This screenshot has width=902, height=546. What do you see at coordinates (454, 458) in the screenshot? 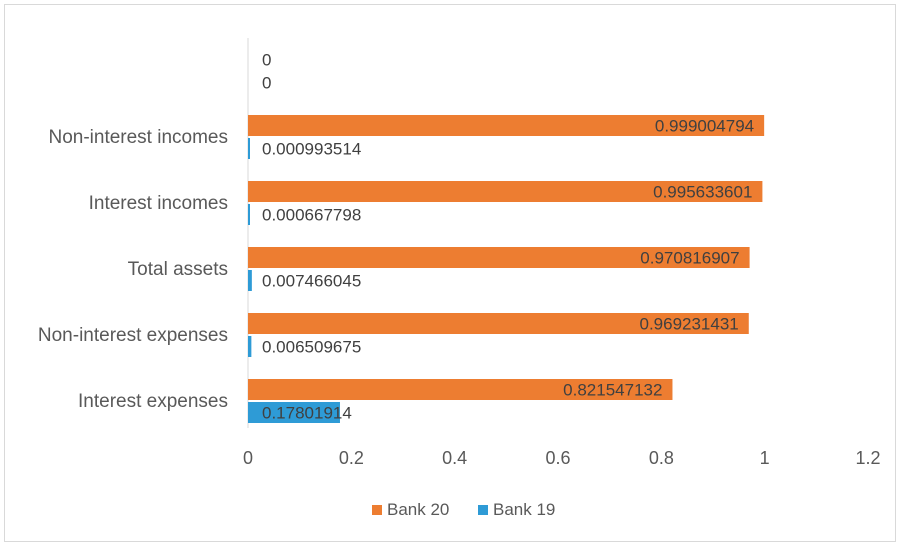
I see `x-tick-label: 0.4` at bounding box center [454, 458].